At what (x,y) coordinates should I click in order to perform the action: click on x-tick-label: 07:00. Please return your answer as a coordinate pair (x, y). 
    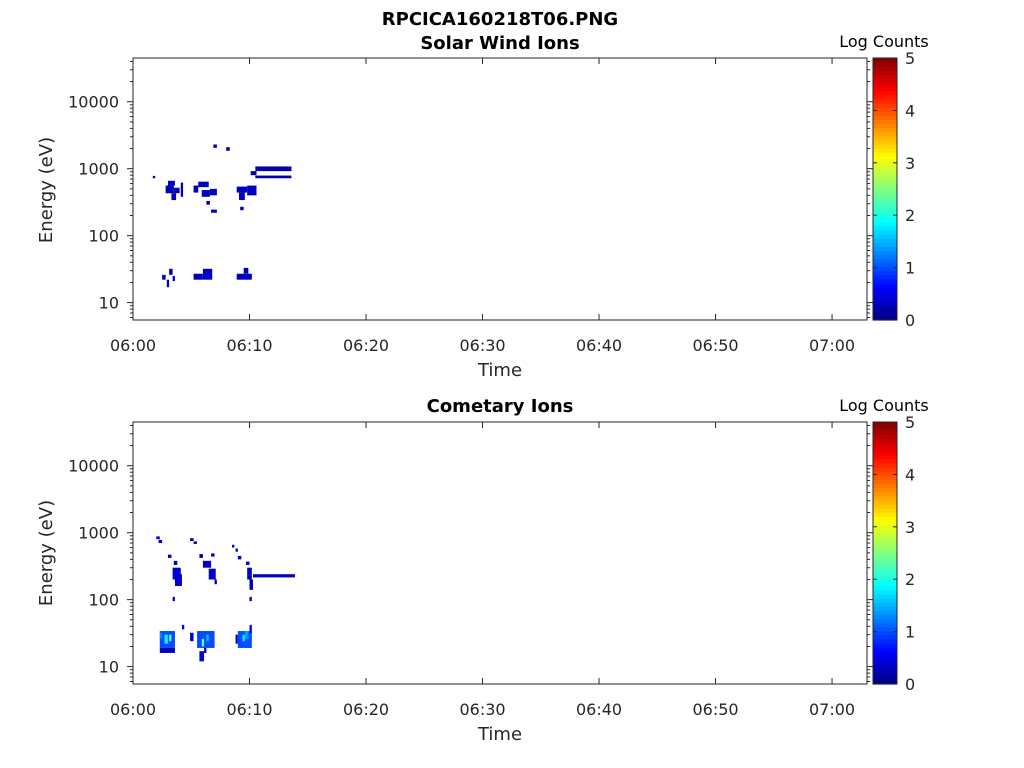
    Looking at the image, I should click on (832, 345).